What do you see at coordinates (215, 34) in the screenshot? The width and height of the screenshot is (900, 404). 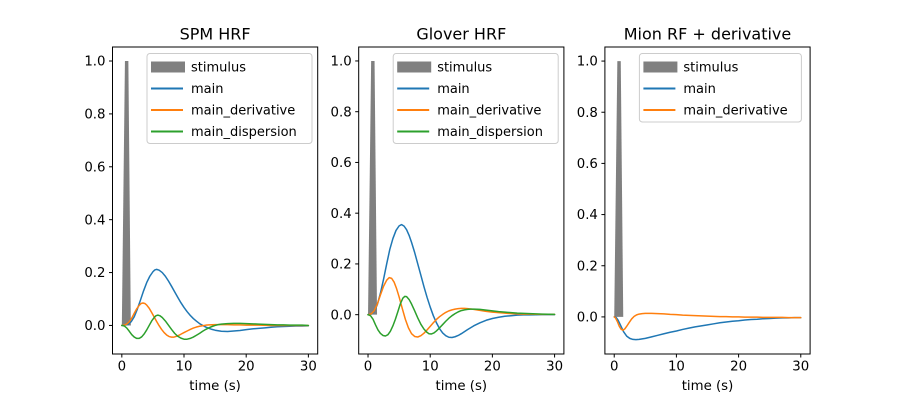 I see `axes-title: SPM HRF` at bounding box center [215, 34].